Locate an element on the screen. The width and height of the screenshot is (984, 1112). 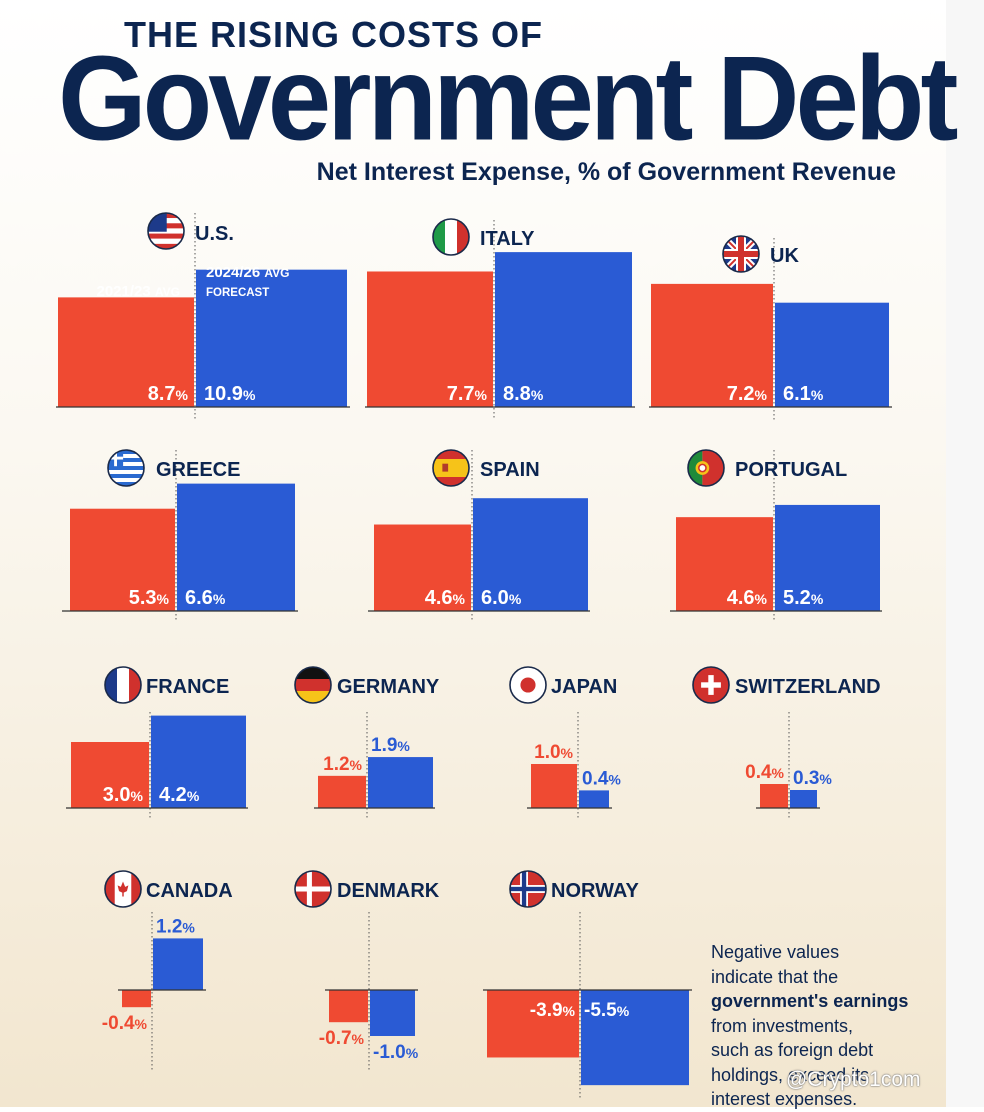
value-label-spain-2021-23: 4.6% is located at coordinates (445, 598).